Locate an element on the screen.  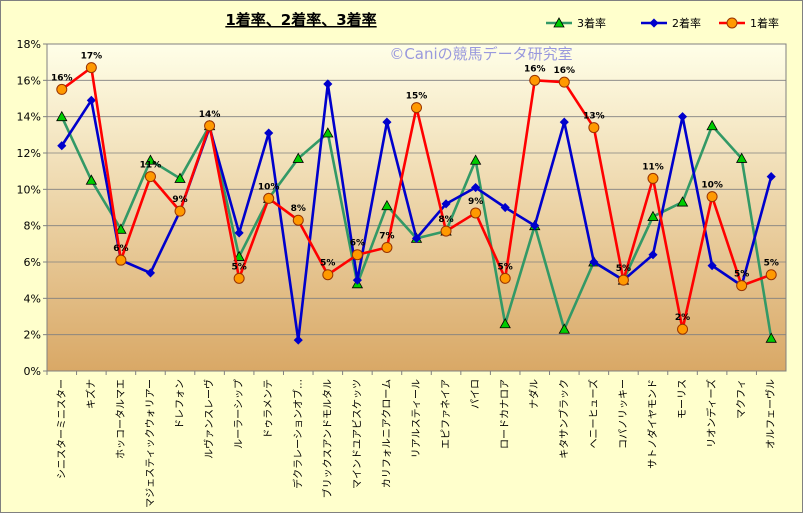
legend-label: 3着率 is located at coordinates (591, 23).